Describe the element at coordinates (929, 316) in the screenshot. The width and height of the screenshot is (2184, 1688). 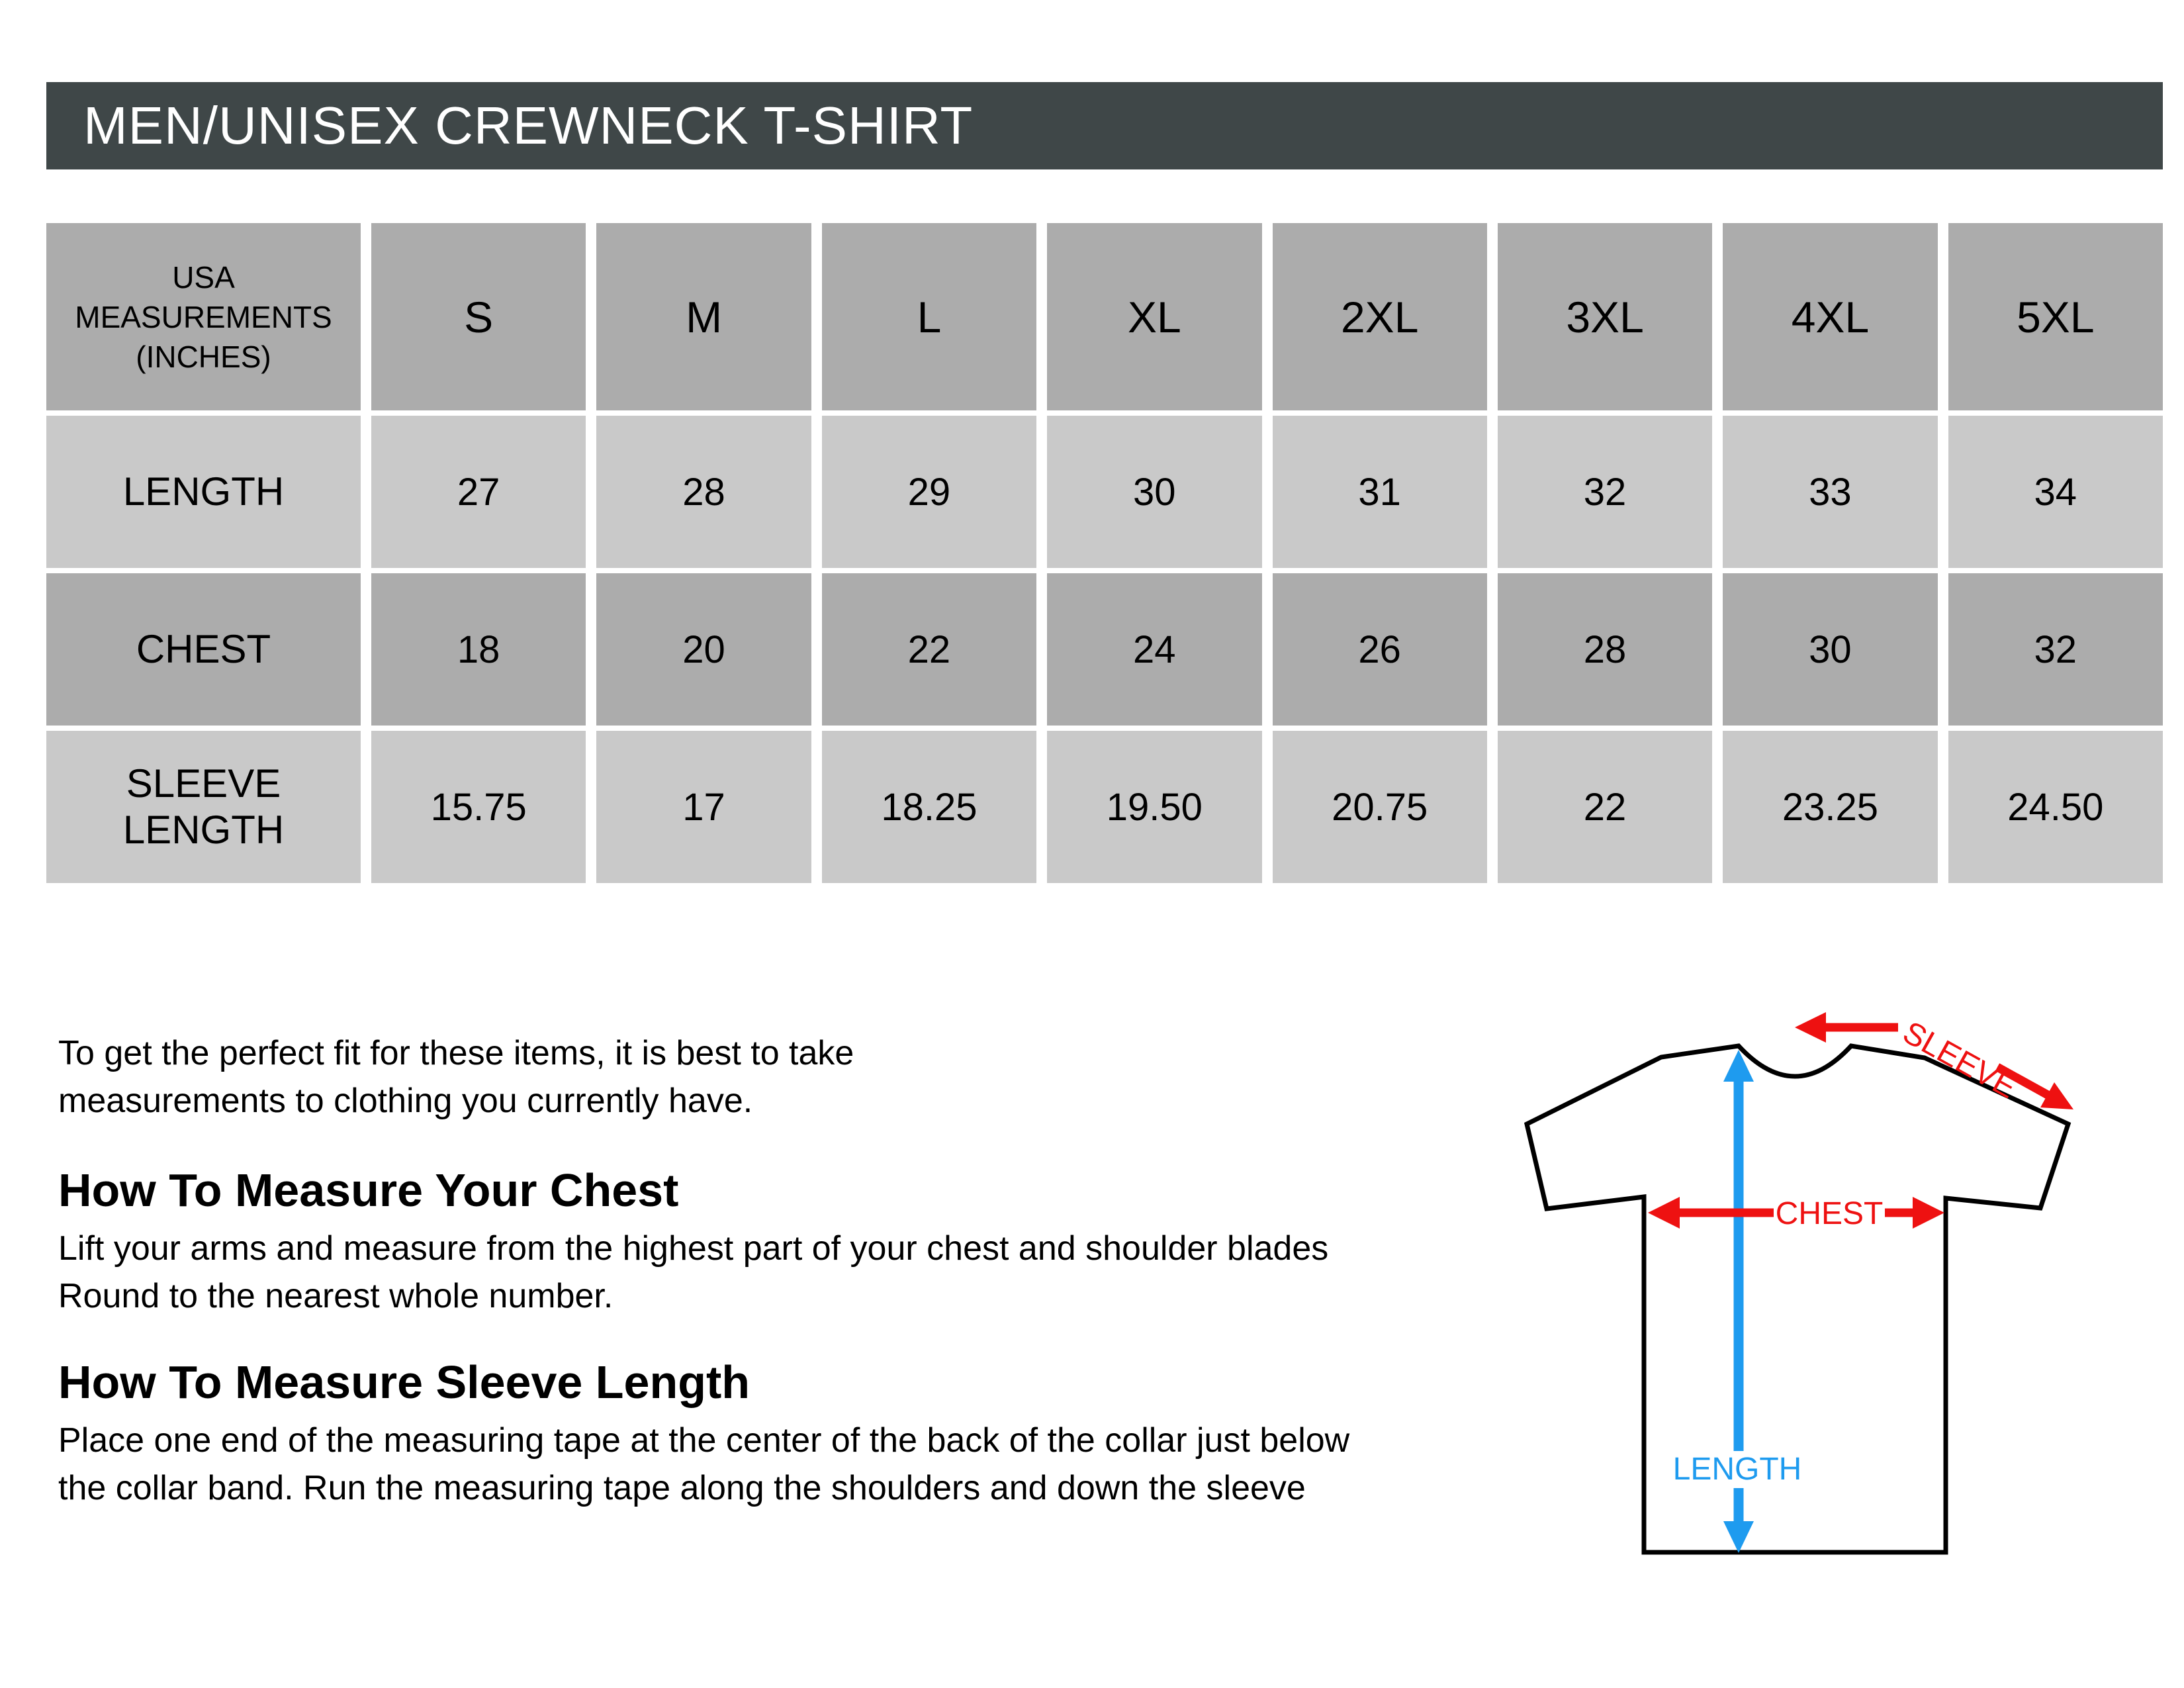
I see `size-header-l: L` at that location.